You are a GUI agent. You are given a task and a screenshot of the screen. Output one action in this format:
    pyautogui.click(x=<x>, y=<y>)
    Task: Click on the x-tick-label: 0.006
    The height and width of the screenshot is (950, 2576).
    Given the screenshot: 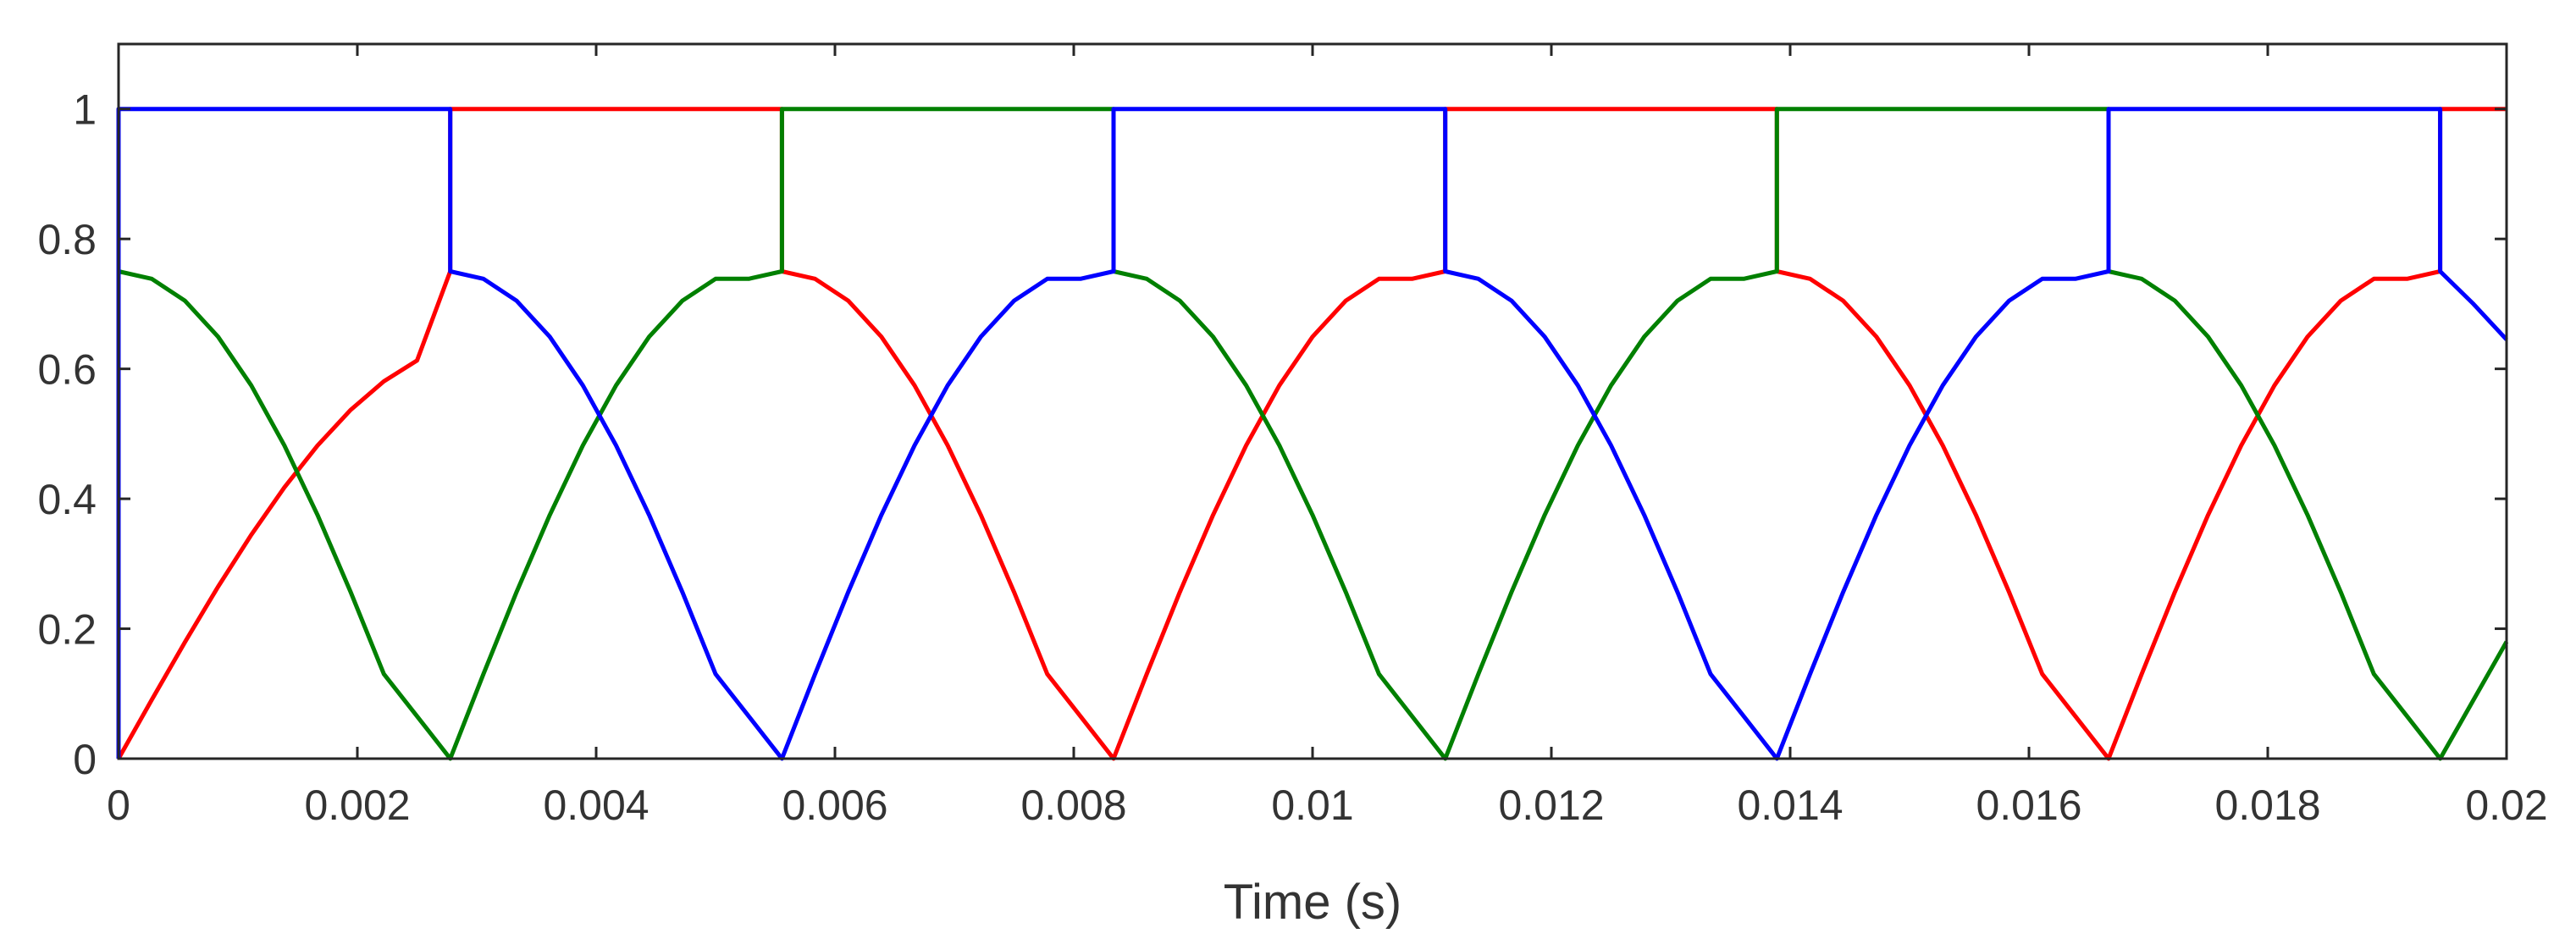 What is the action you would take?
    pyautogui.click(x=835, y=805)
    